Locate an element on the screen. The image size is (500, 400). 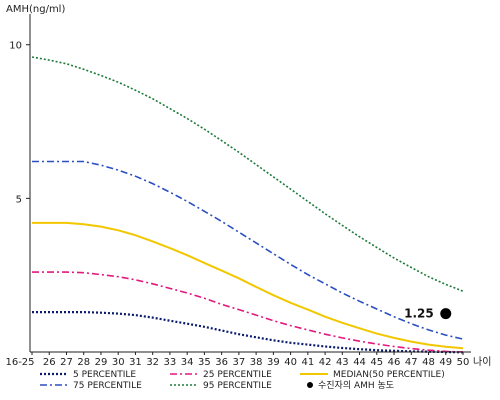
x-tick-label: 46 is located at coordinates (394, 362).